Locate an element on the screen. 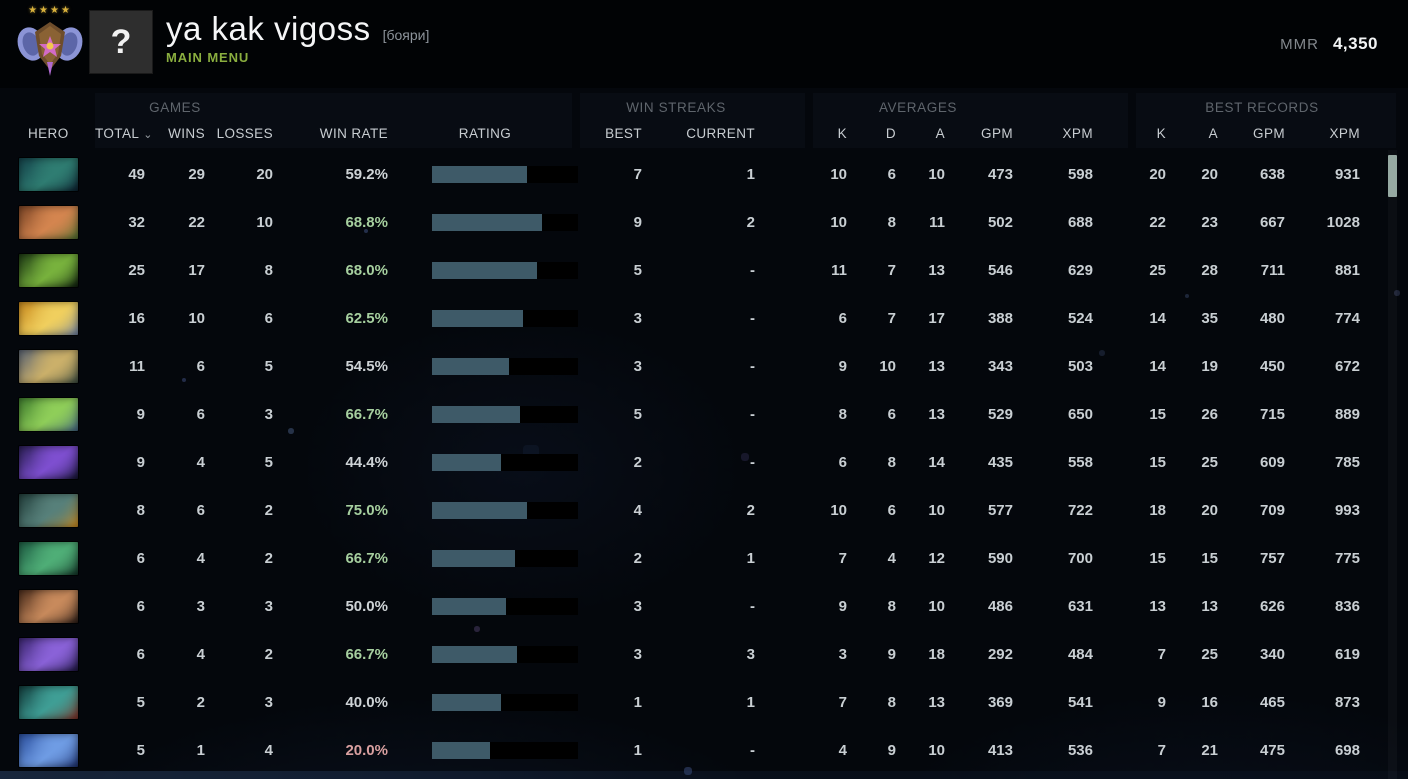  total-value: 6 is located at coordinates (140, 558).